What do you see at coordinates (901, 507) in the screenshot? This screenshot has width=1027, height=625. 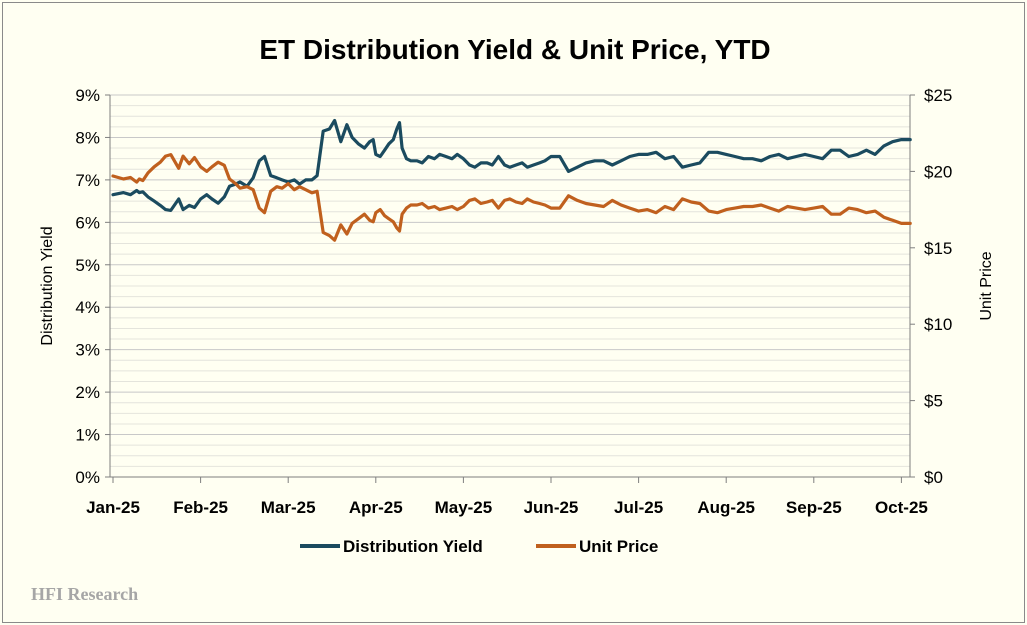 I see `x-tick-label: Oct-25` at bounding box center [901, 507].